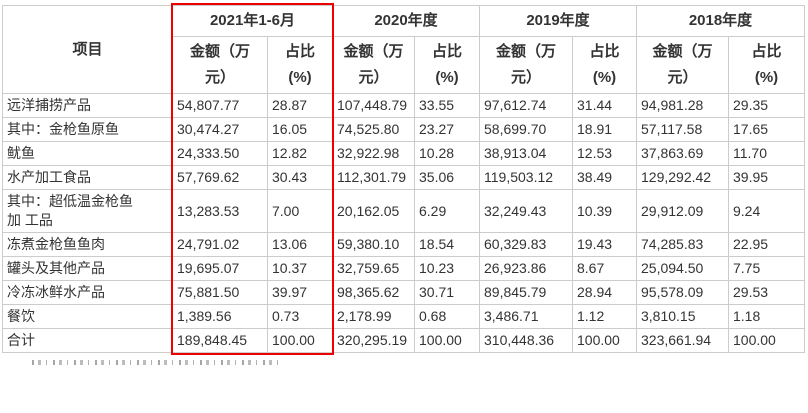 This screenshot has width=808, height=413. Describe the element at coordinates (300, 244) in the screenshot. I see `share-2021h1: 13.06` at that location.